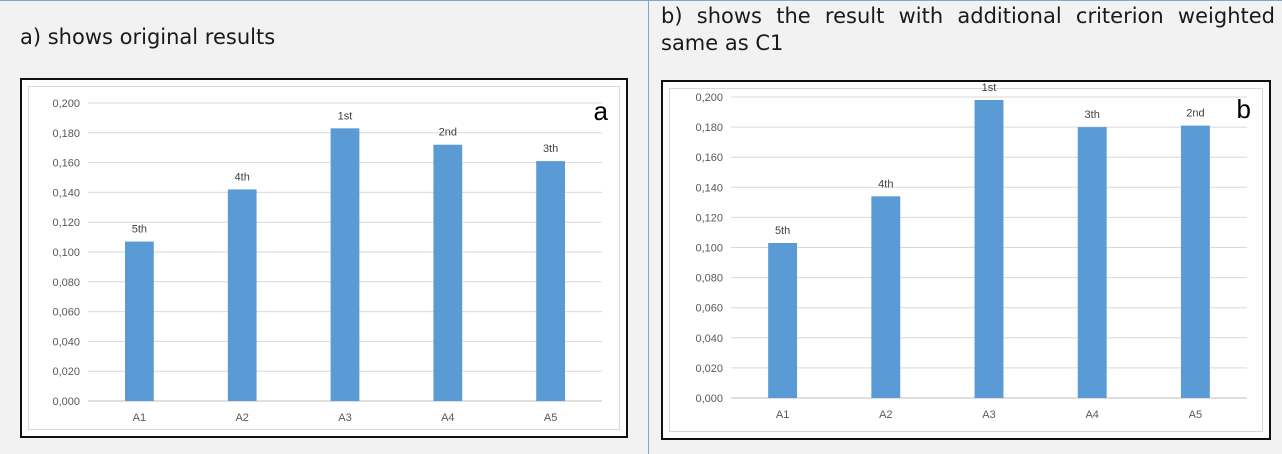 The height and width of the screenshot is (454, 1282). I want to click on chart-a-bar-a3, so click(345, 264).